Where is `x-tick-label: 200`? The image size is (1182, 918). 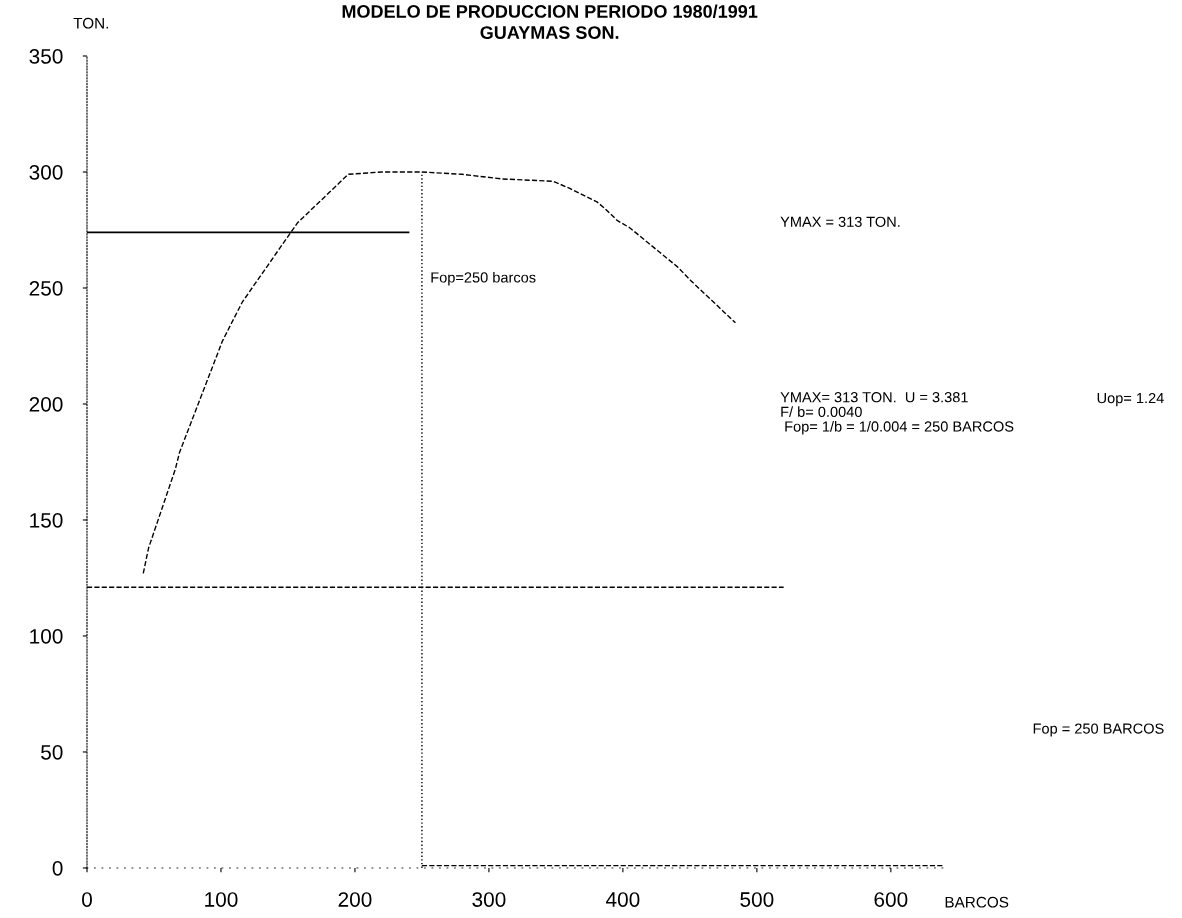
x-tick-label: 200 is located at coordinates (355, 899).